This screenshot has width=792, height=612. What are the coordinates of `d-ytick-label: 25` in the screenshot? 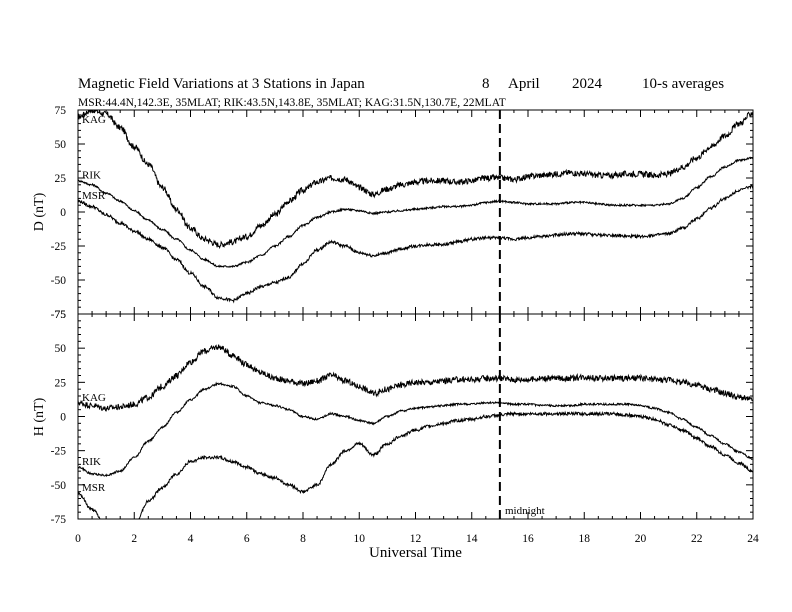 It's located at (61, 179).